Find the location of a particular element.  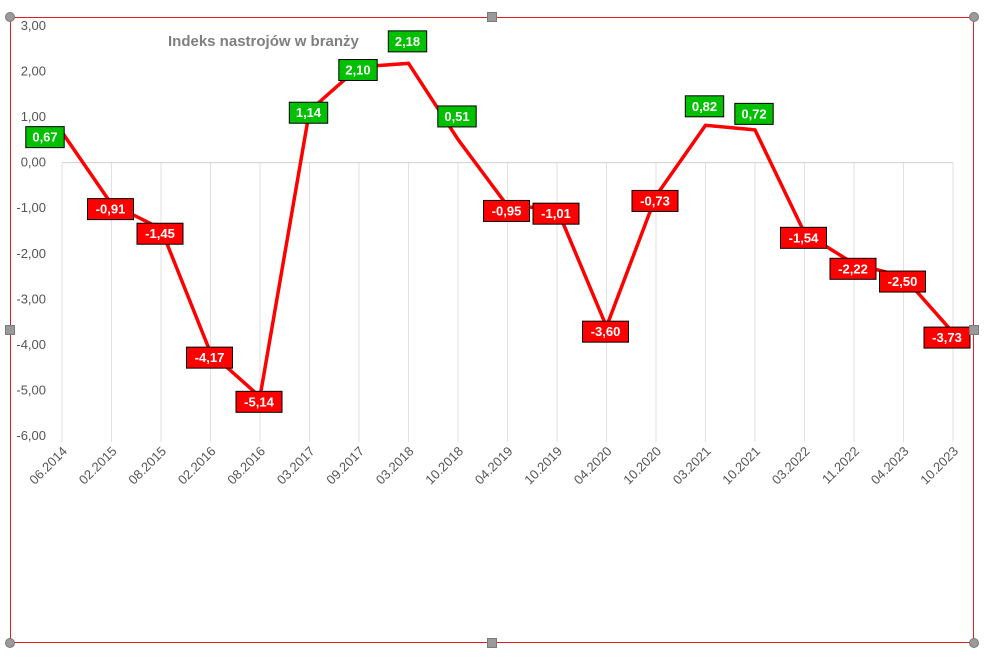

chart-title: Indeks nastrojów w branży is located at coordinates (264, 41).